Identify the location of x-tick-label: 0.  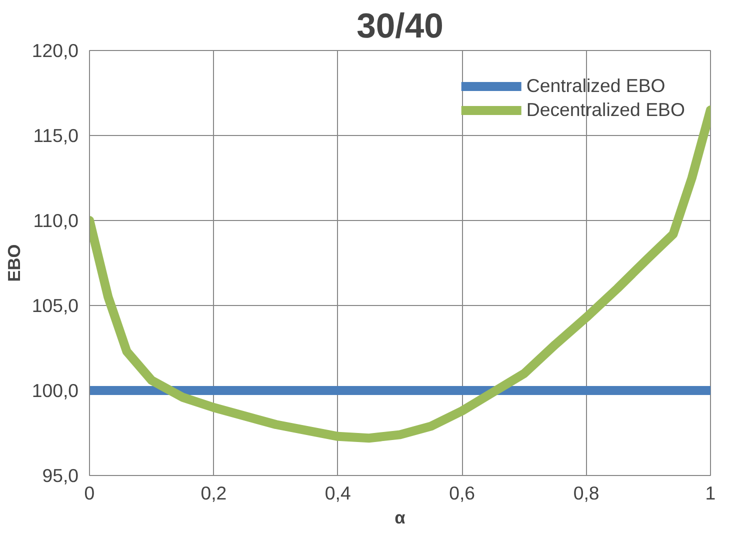
(89, 493).